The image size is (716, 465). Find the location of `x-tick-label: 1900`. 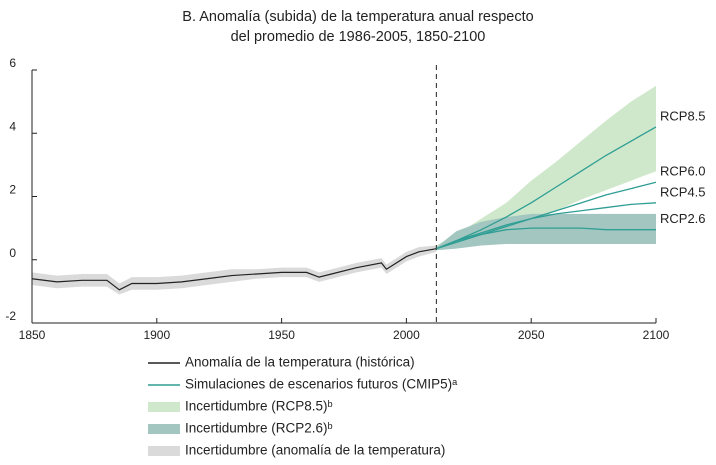

x-tick-label: 1900 is located at coordinates (156, 335).